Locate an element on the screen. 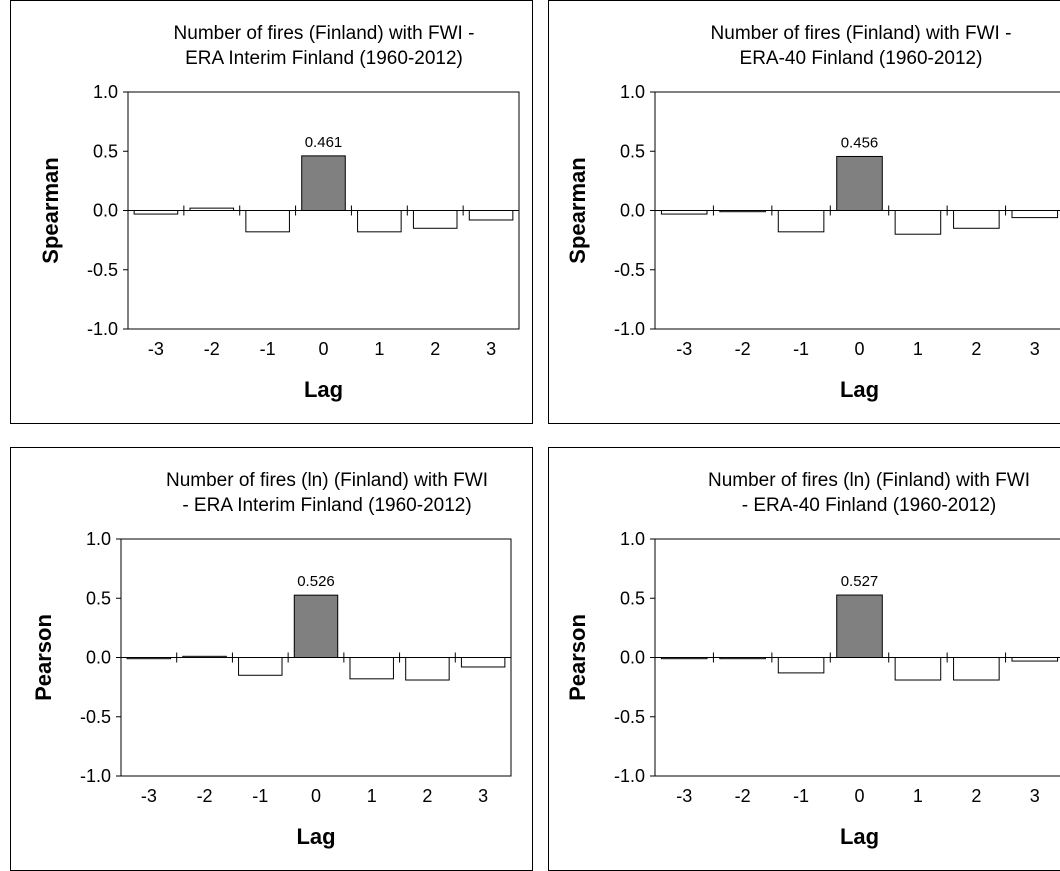 This screenshot has width=1060, height=871. bar-data-label: 0.527 is located at coordinates (860, 581).